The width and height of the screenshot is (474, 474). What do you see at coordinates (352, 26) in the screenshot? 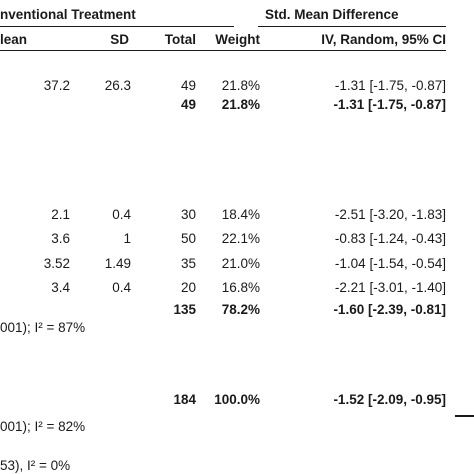
I see `smd-header-underline` at bounding box center [352, 26].